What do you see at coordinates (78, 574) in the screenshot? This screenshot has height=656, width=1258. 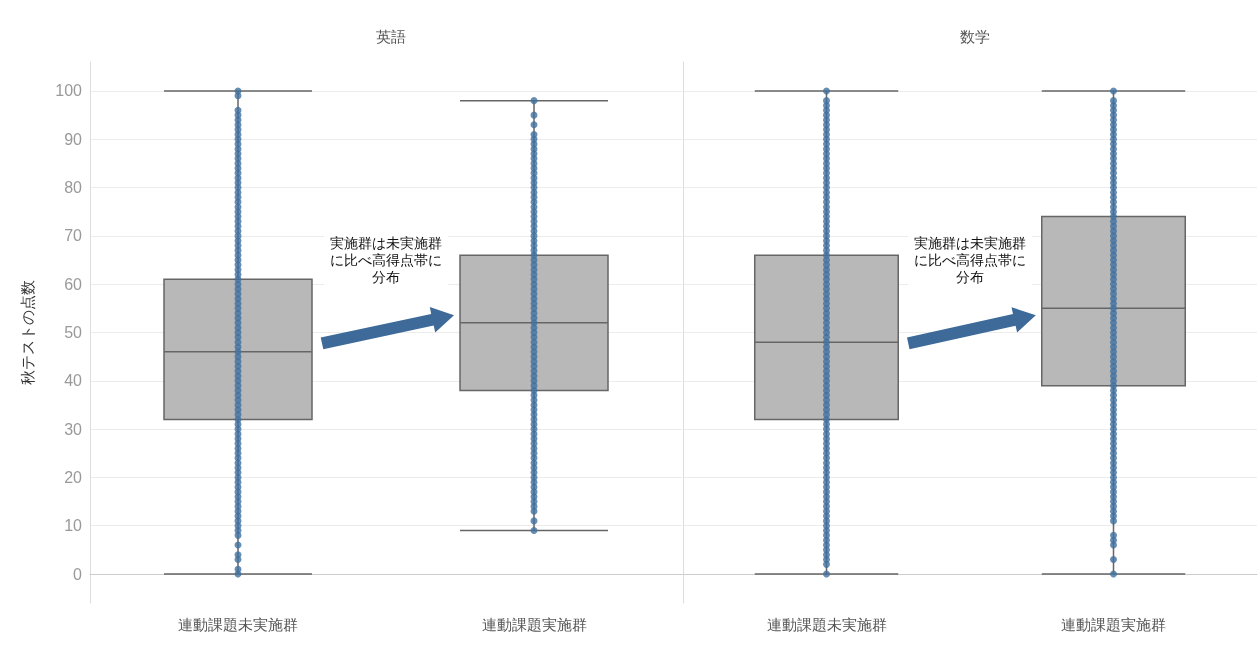 I see `y-tick-label: 0` at bounding box center [78, 574].